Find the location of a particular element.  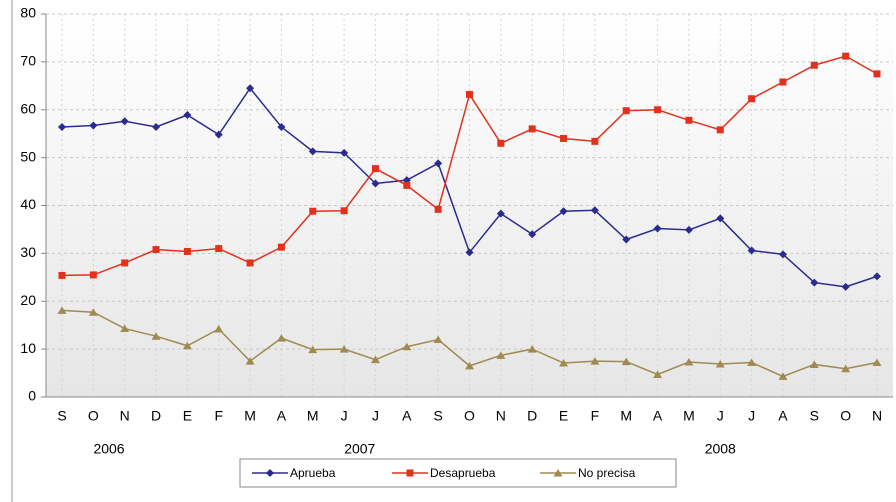

x-group-label: 2006 is located at coordinates (108, 449).